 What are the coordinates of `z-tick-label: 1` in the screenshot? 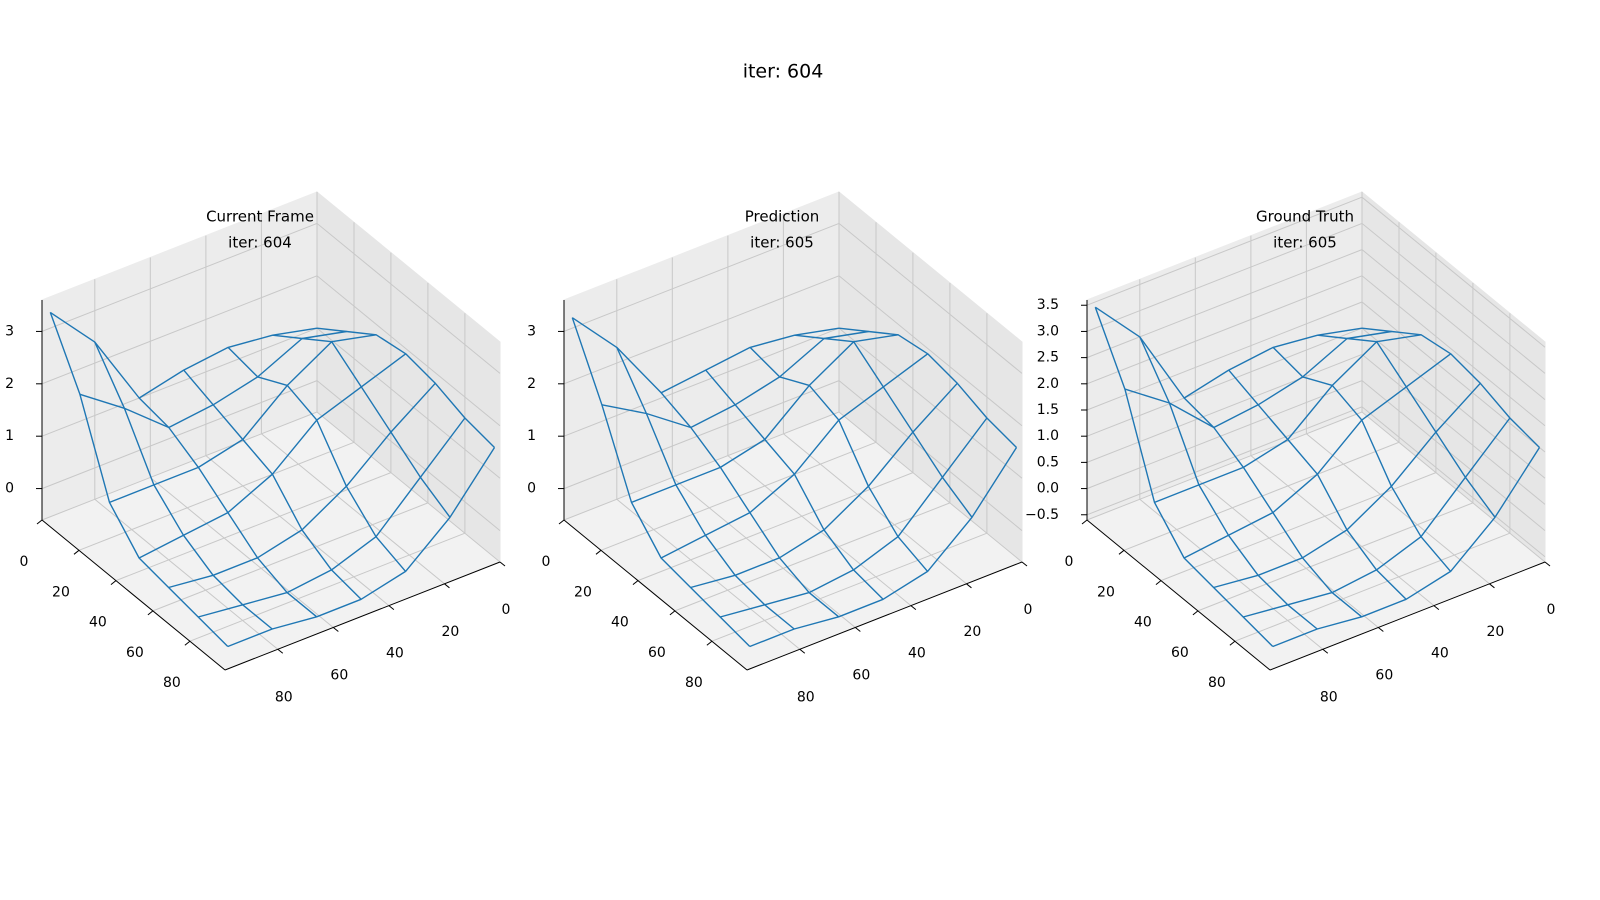 It's located at (531, 436).